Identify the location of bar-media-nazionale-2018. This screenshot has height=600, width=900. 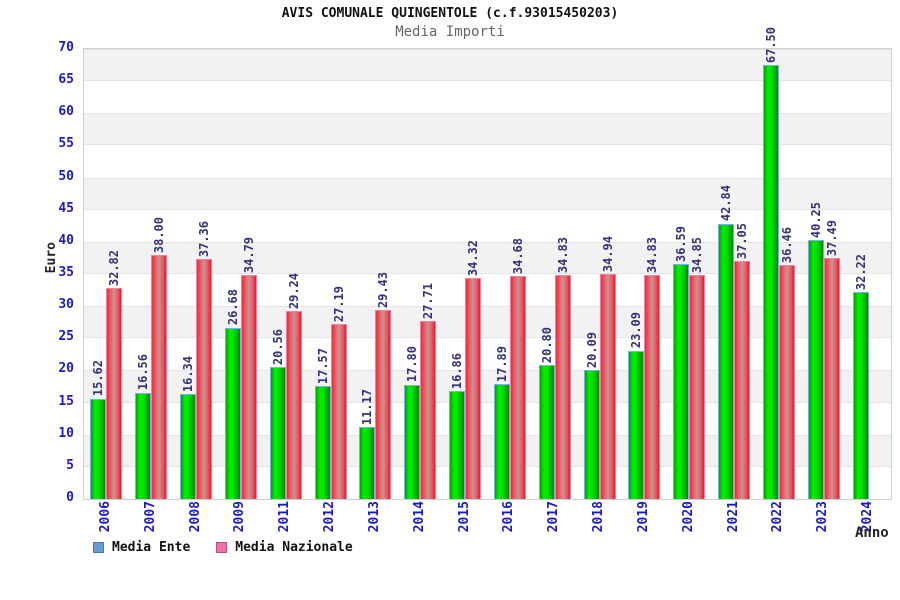
(607, 386).